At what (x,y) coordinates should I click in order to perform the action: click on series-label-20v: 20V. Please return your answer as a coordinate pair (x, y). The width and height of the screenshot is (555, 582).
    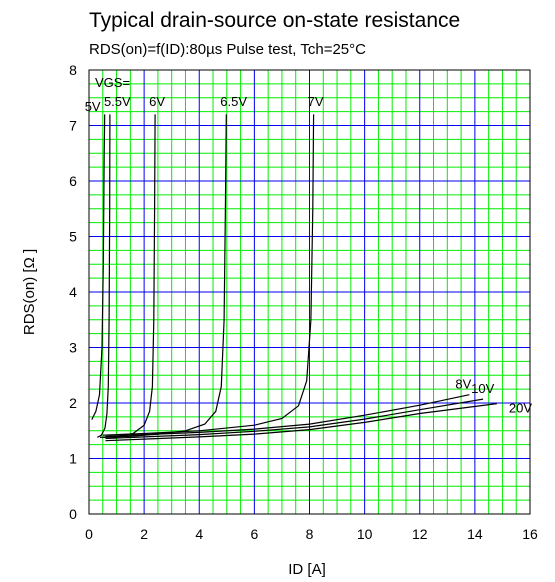
    Looking at the image, I should click on (520, 408).